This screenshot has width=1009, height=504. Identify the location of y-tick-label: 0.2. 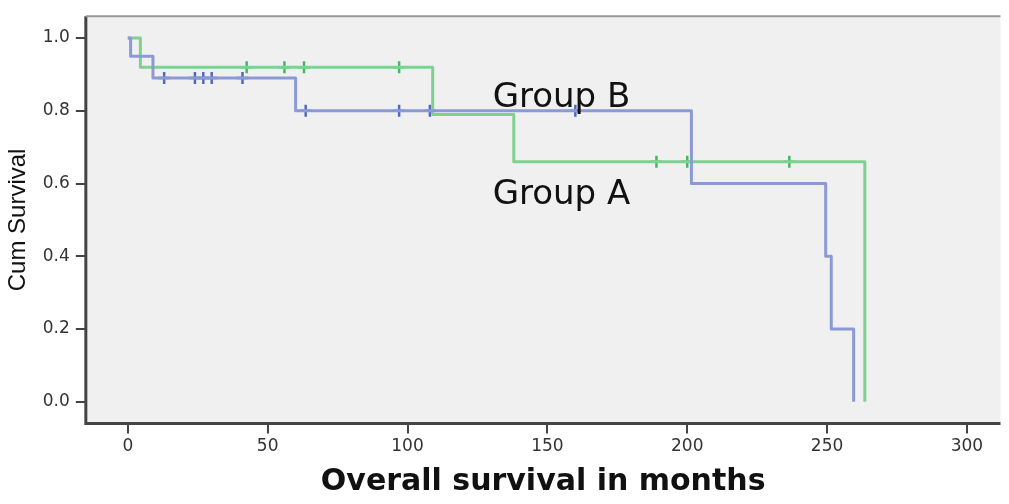
(56, 327).